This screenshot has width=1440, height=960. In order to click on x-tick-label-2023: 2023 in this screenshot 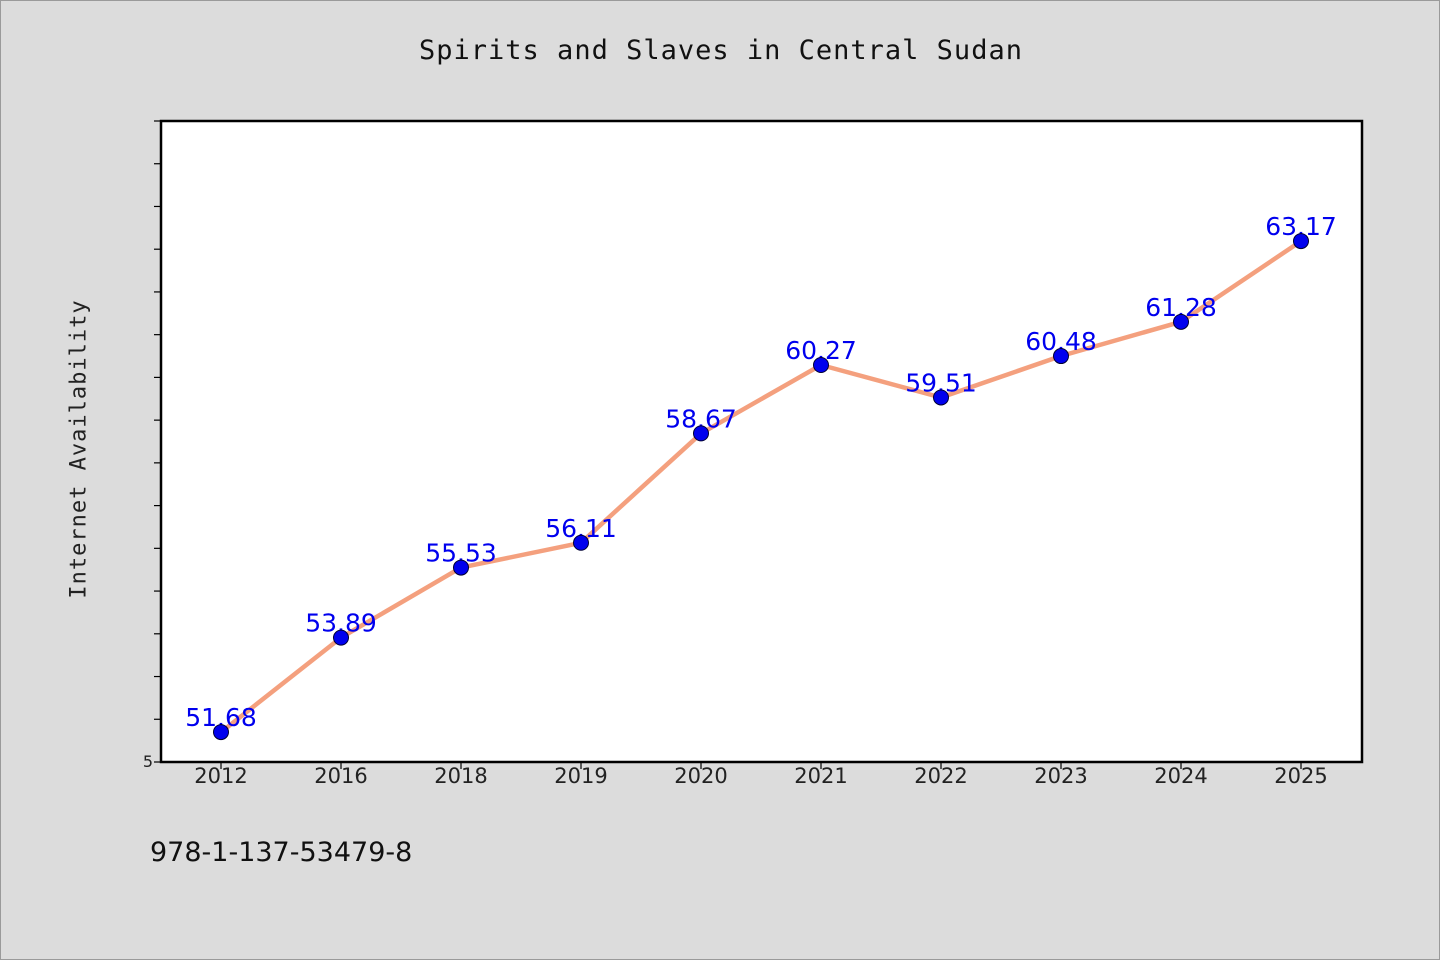, I will do `click(1060, 776)`.